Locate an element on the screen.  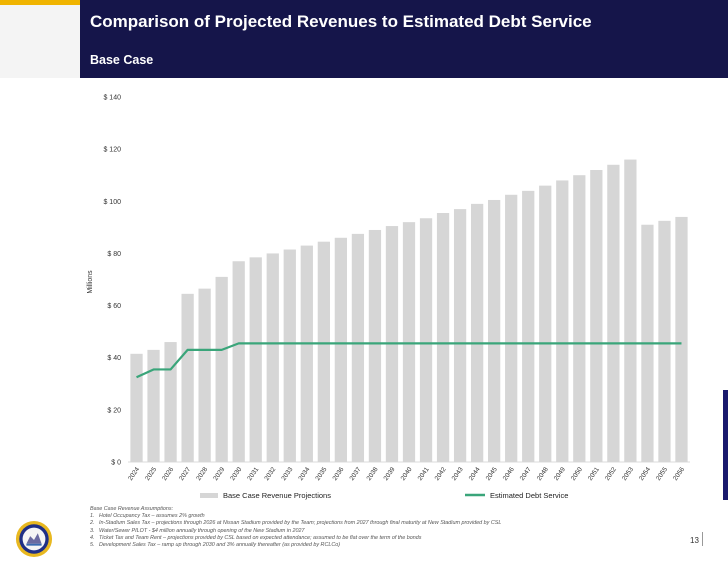
revenue-bar-2046 is located at coordinates (511, 328).